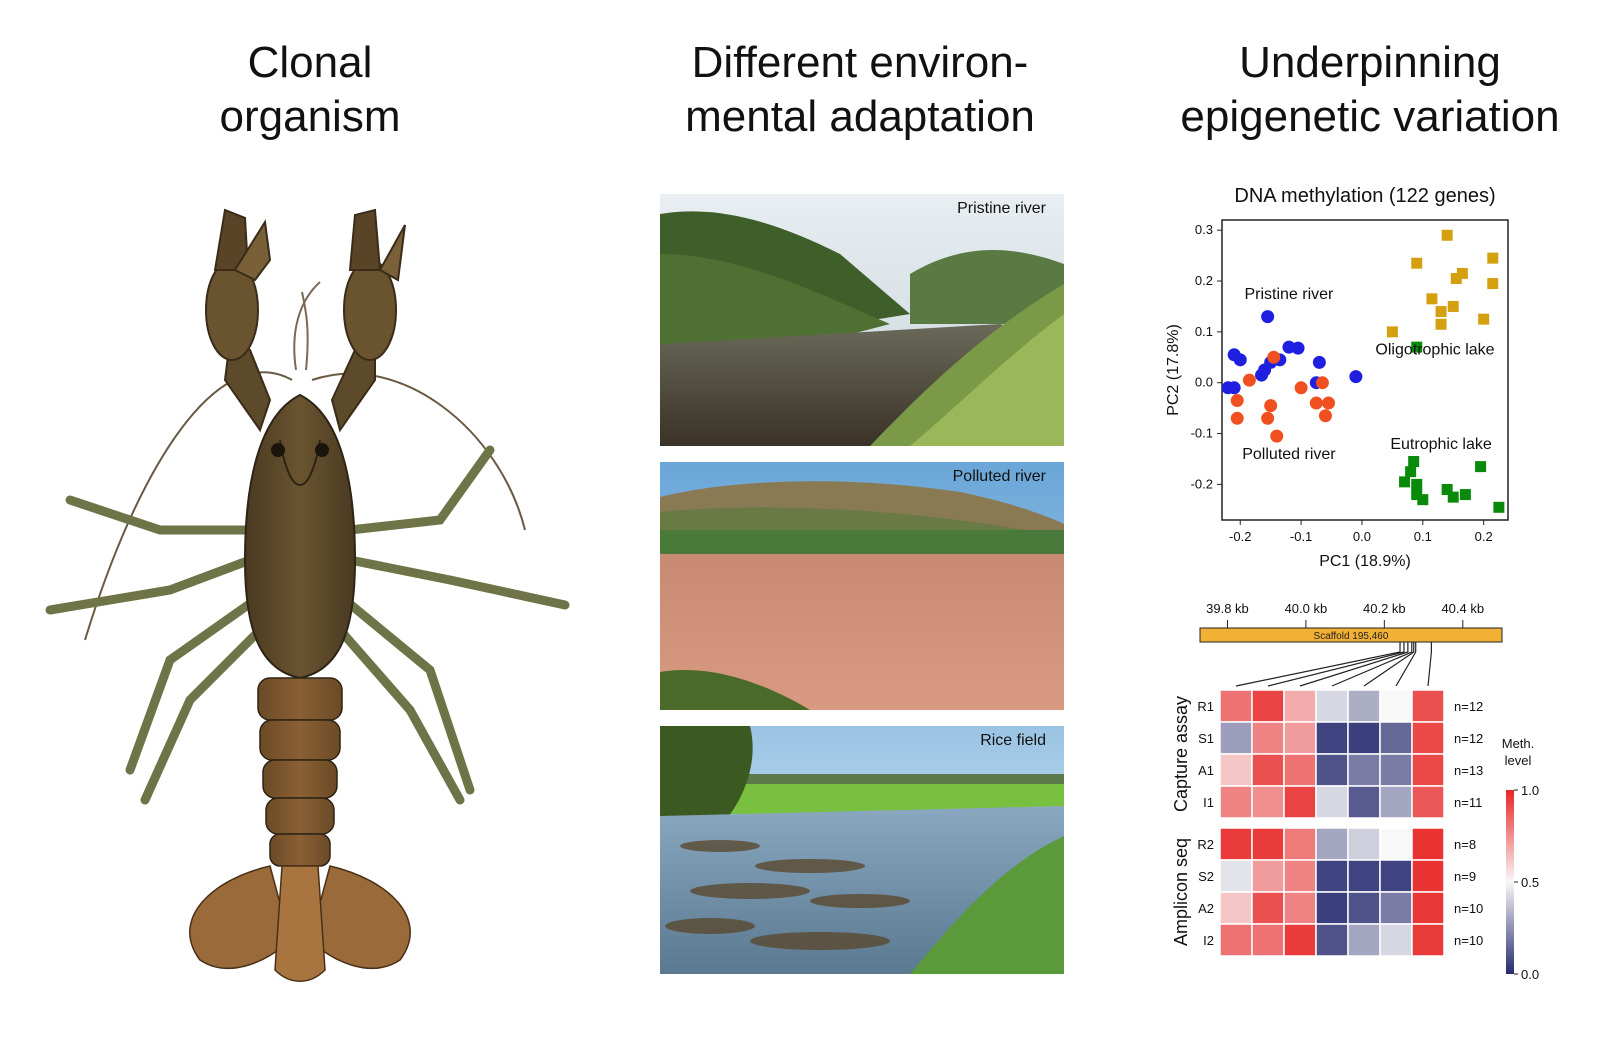 This screenshot has width=1600, height=1051. Describe the element at coordinates (1013, 740) in the screenshot. I see `photo-label-rice-field: Rice field` at that location.